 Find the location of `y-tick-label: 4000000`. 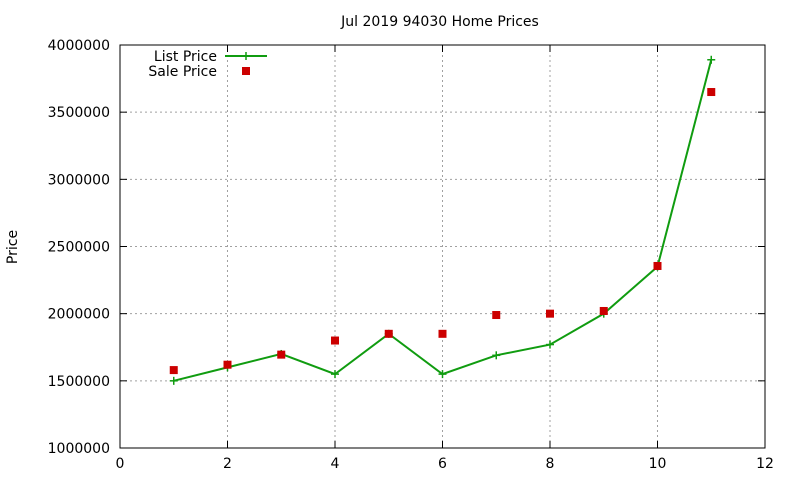

y-tick-label: 4000000 is located at coordinates (79, 46).